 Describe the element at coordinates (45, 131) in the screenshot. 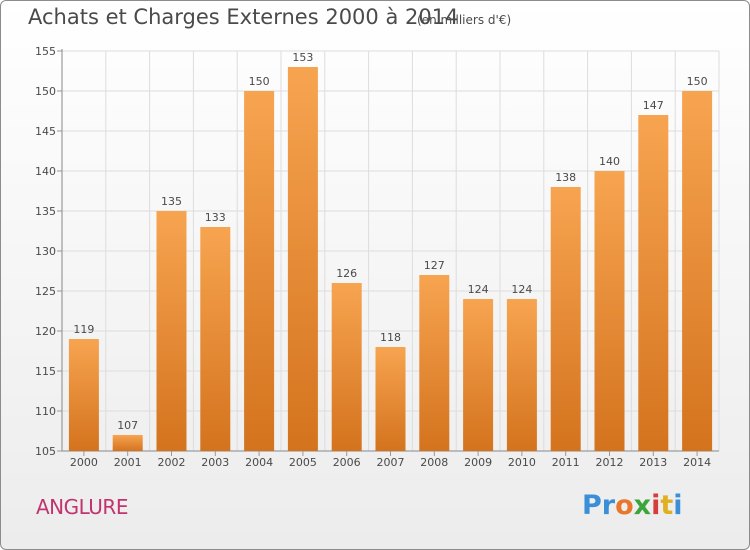

I see `y-tick-label: 145` at that location.